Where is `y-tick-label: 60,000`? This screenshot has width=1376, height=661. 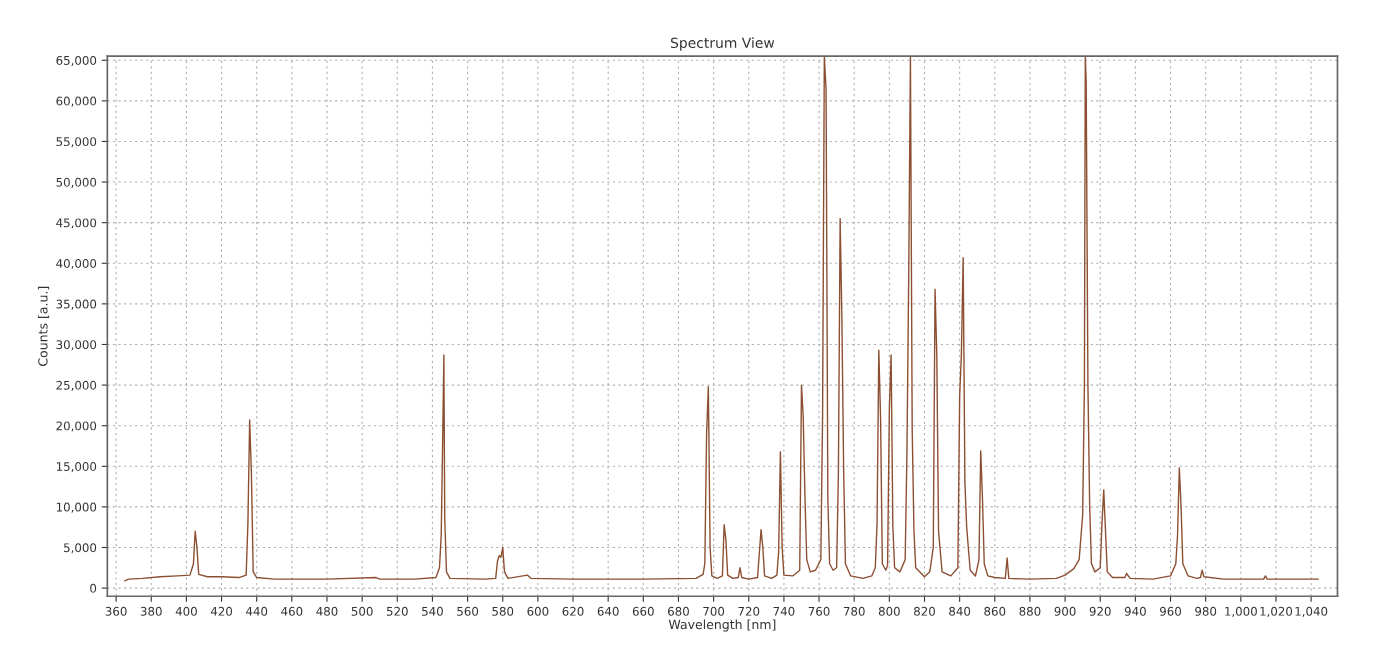 y-tick-label: 60,000 is located at coordinates (76, 101).